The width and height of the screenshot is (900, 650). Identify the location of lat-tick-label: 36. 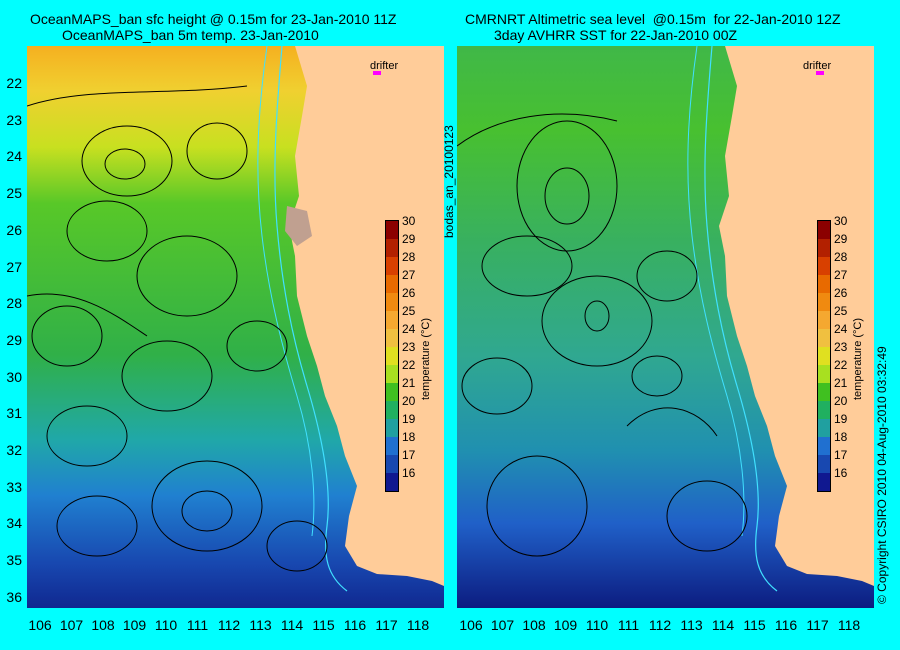
(14, 596).